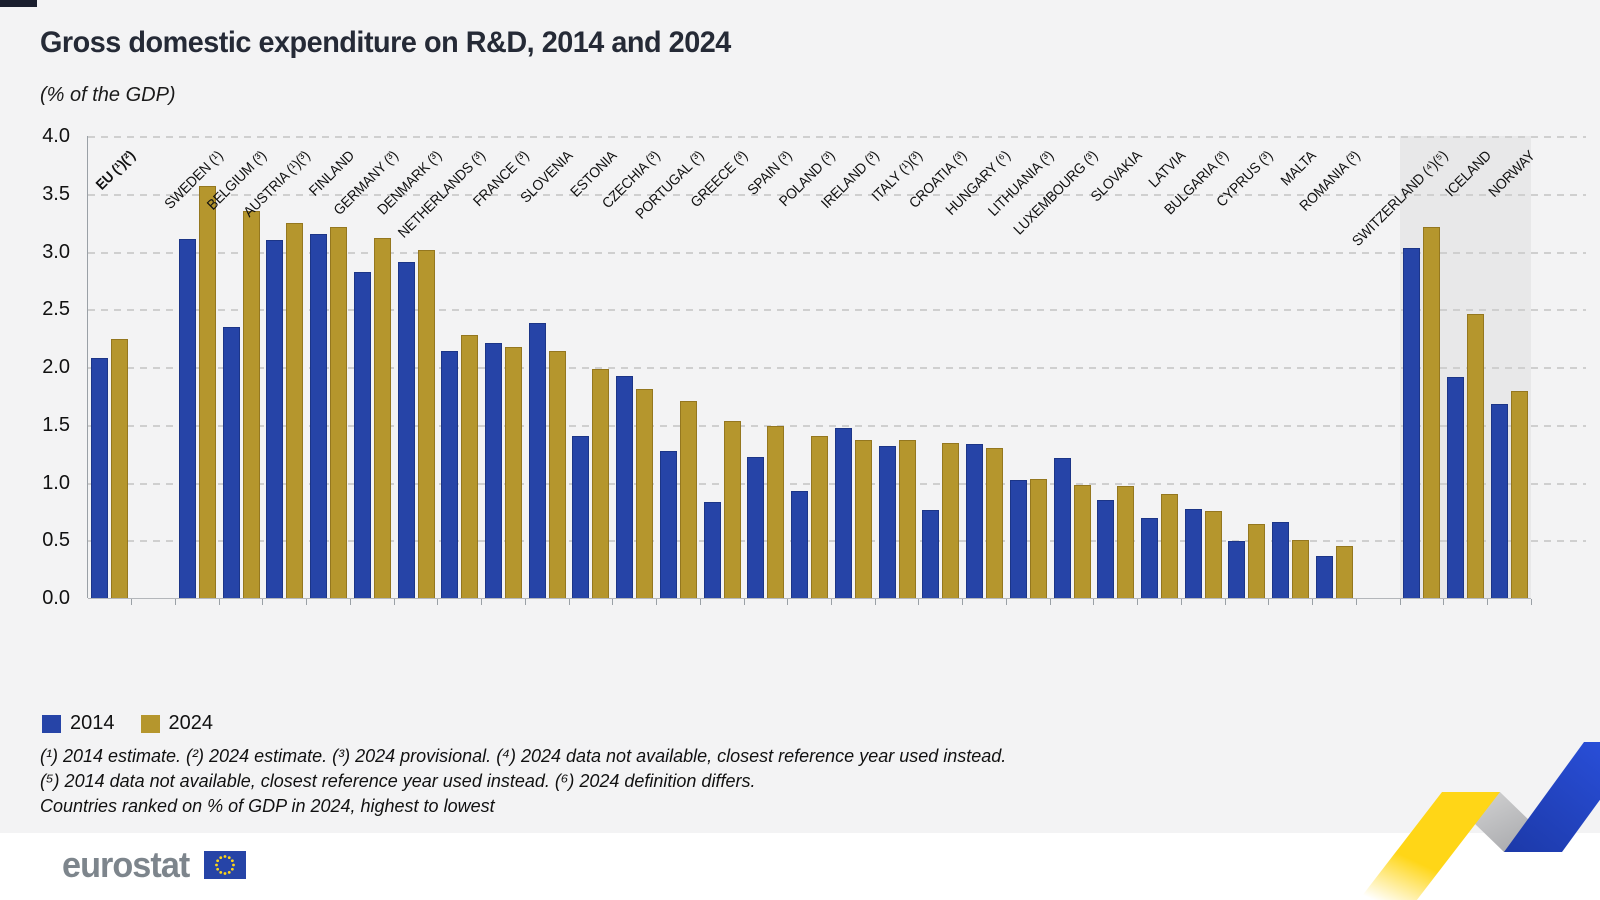 The width and height of the screenshot is (1600, 900). What do you see at coordinates (56, 424) in the screenshot?
I see `y-tick-label: 1.5` at bounding box center [56, 424].